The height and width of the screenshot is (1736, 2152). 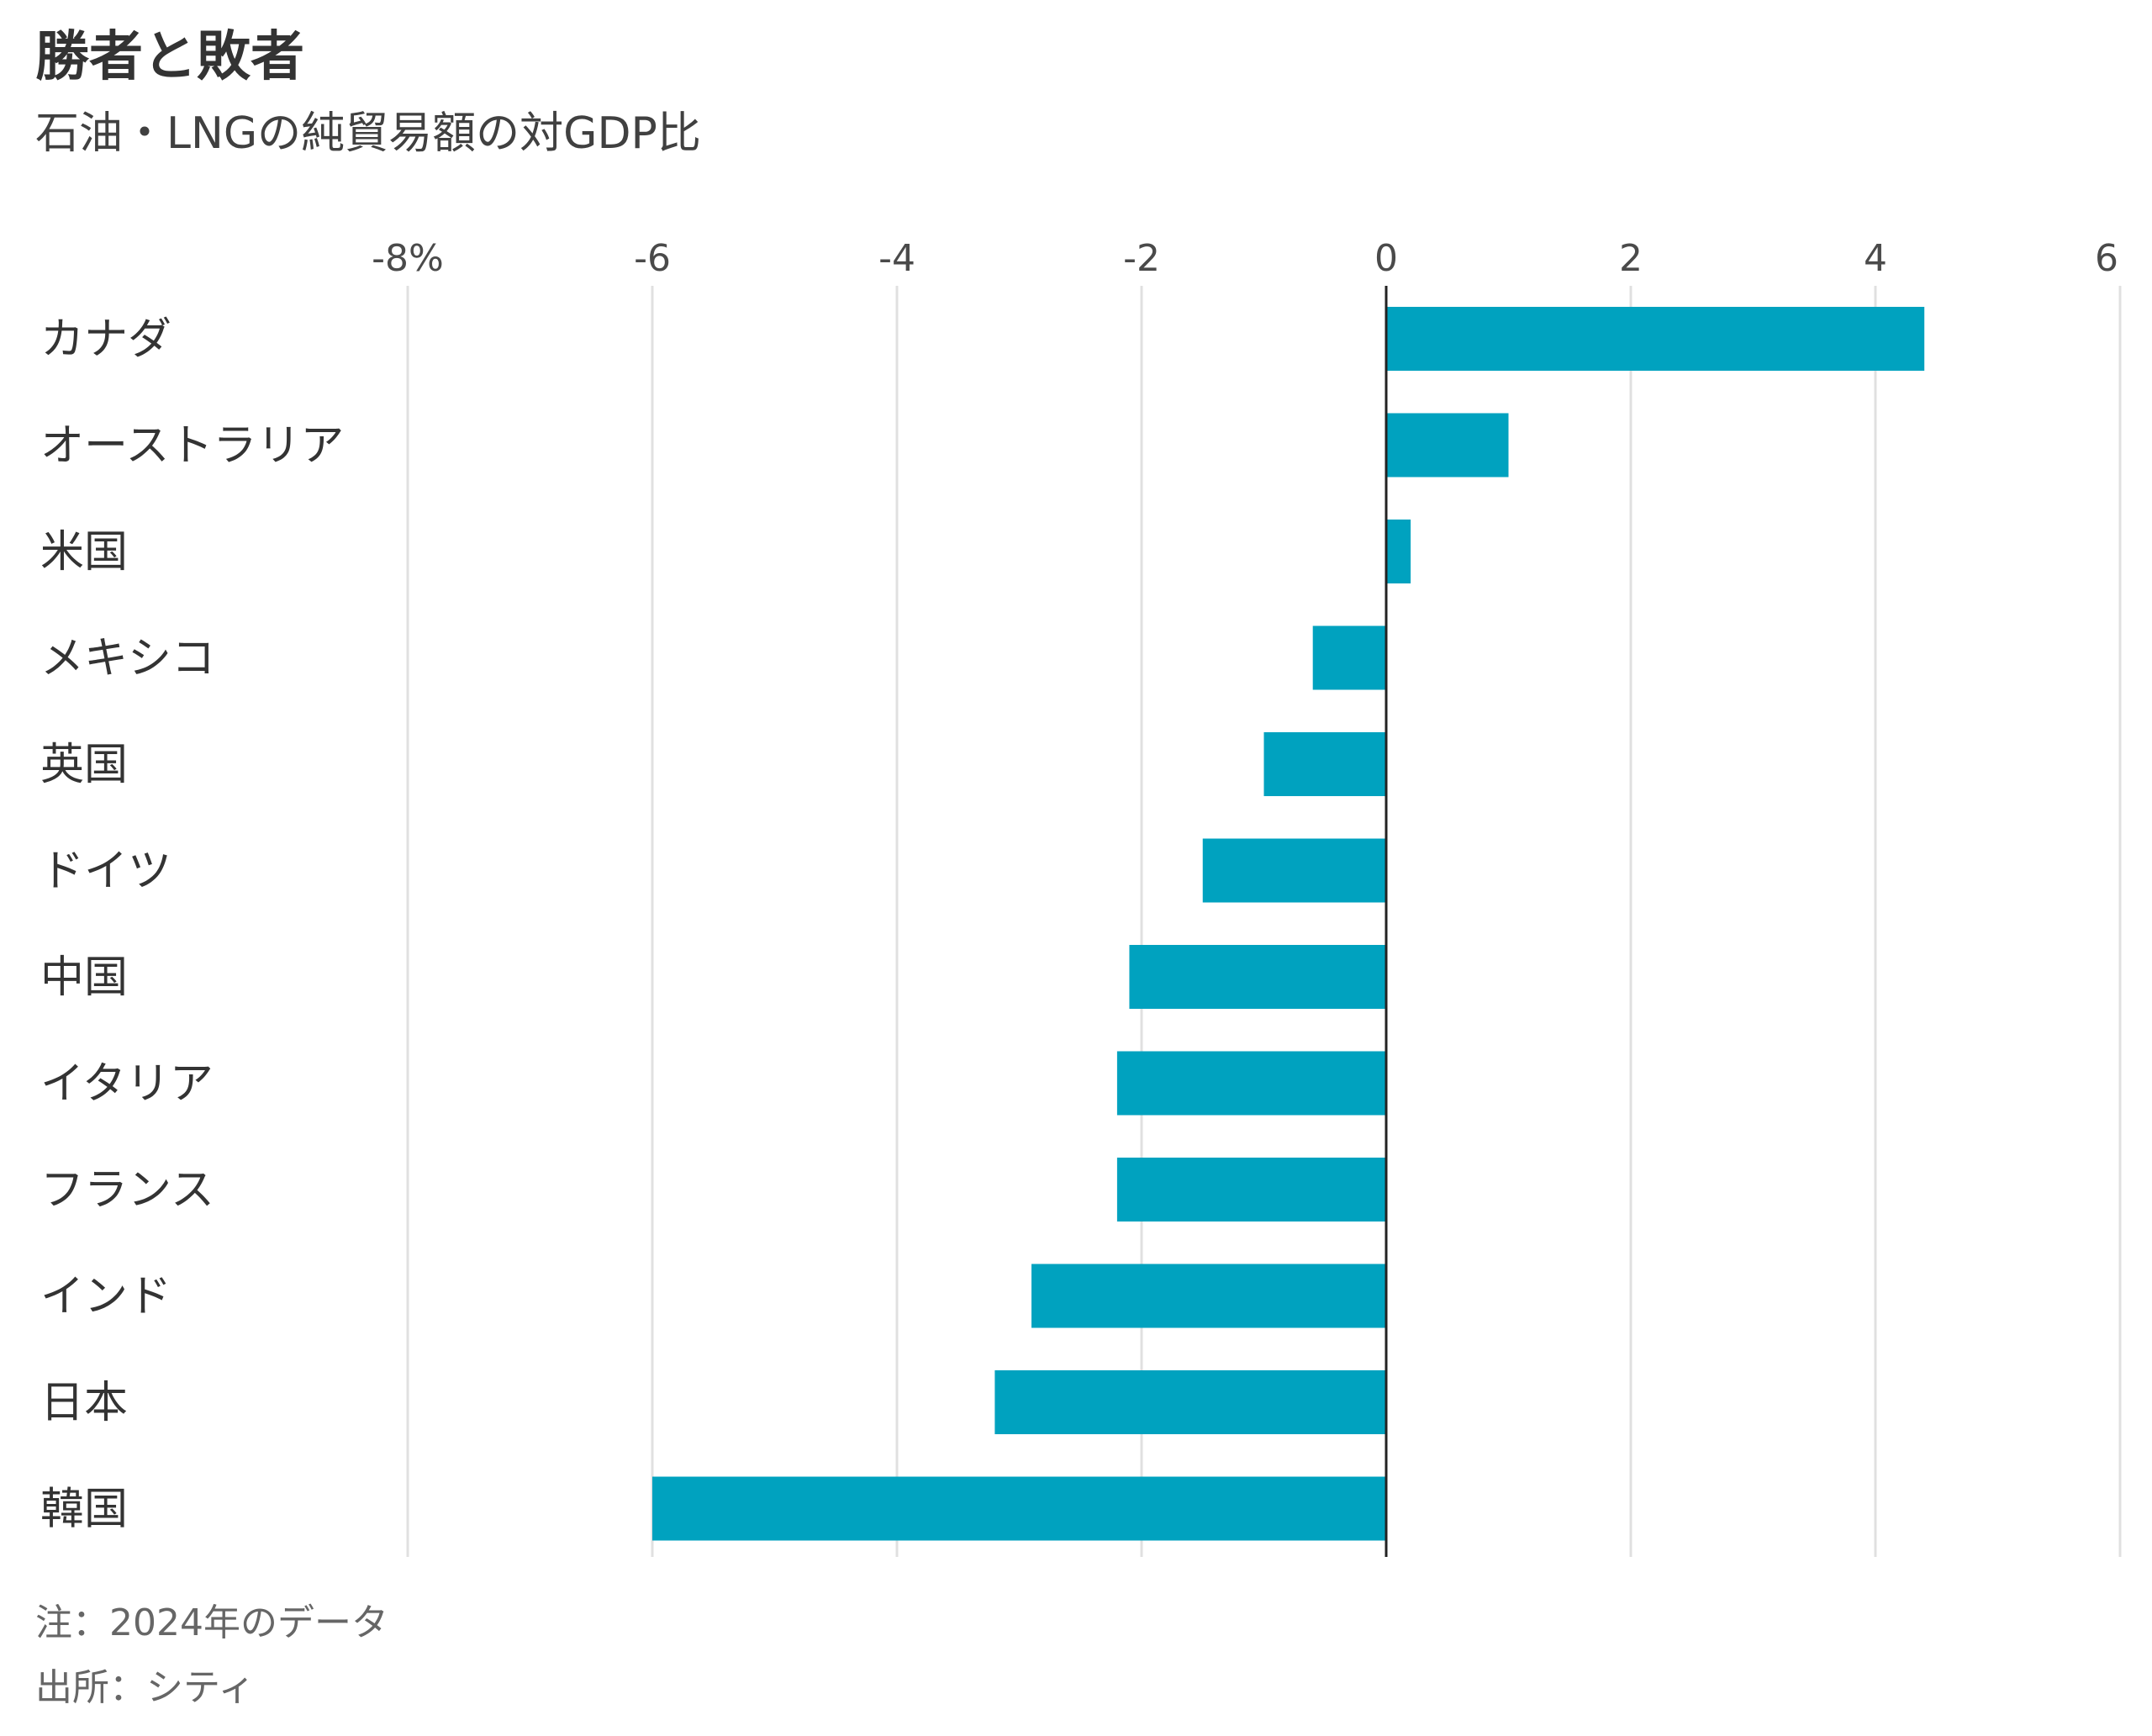 I want to click on category-label: イタリア, so click(x=127, y=1084).